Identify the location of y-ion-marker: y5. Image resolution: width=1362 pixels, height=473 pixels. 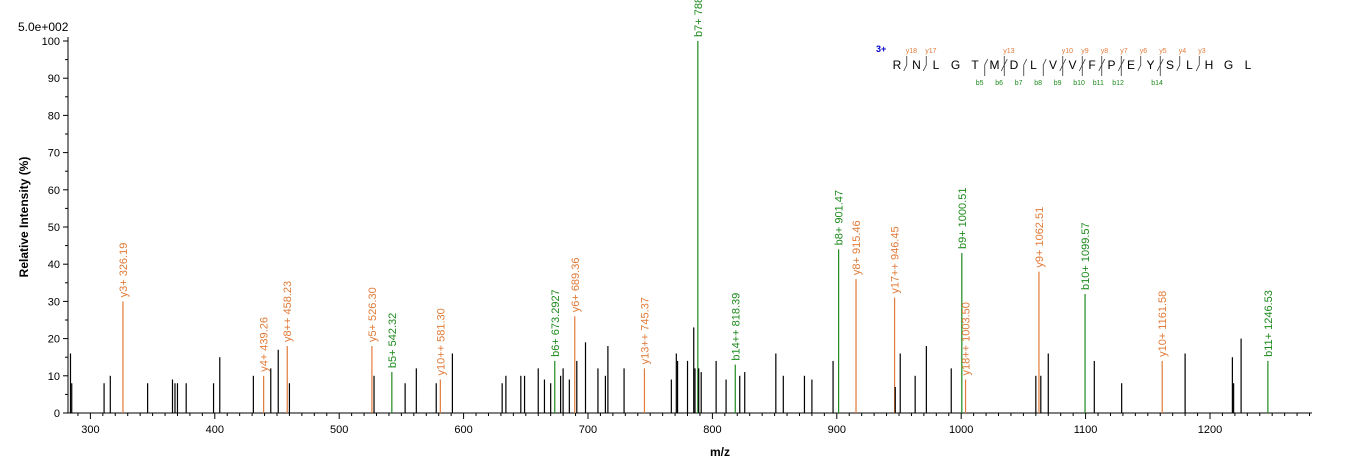
(1163, 51).